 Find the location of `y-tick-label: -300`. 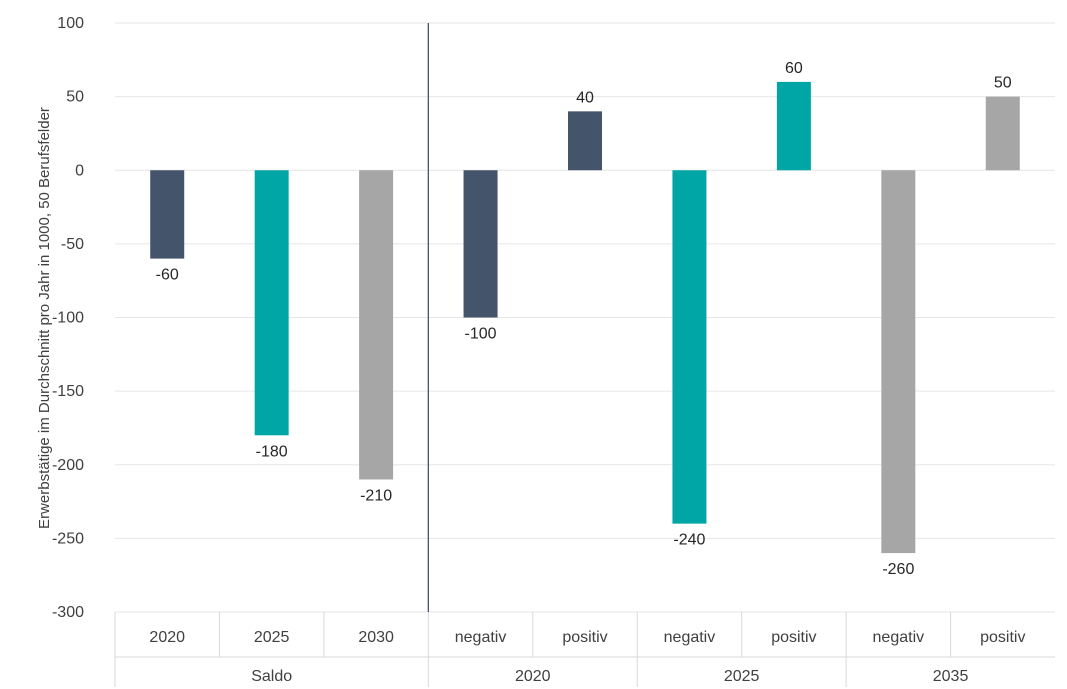

y-tick-label: -300 is located at coordinates (68, 612).